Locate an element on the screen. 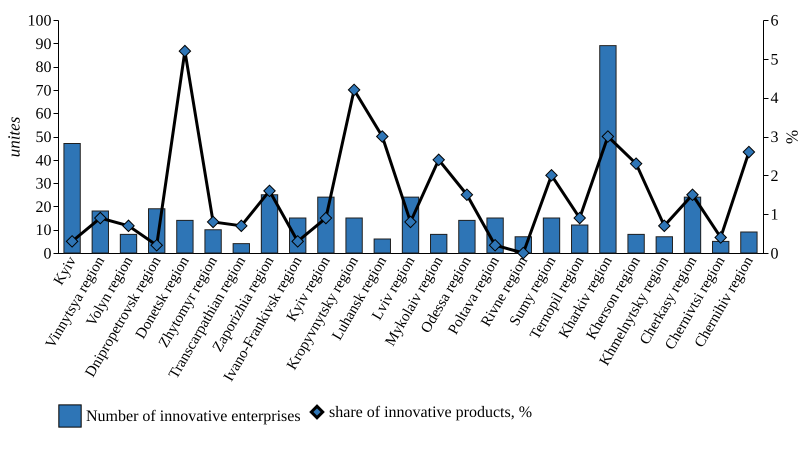 The image size is (806, 451). legend-label: Number of innovative enterprises is located at coordinates (193, 416).